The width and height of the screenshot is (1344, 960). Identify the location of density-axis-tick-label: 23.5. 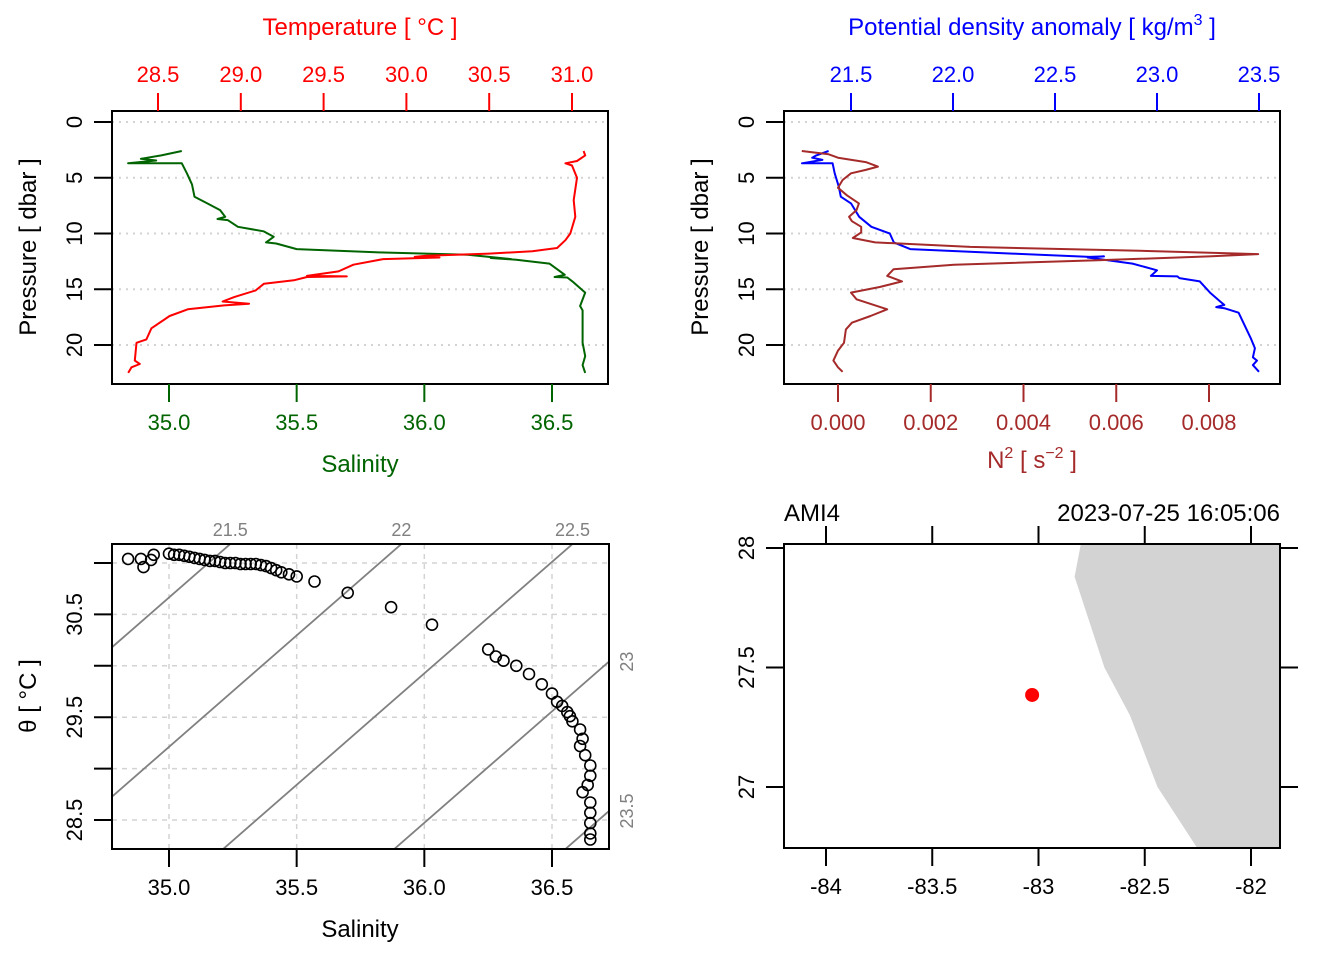
(1259, 74).